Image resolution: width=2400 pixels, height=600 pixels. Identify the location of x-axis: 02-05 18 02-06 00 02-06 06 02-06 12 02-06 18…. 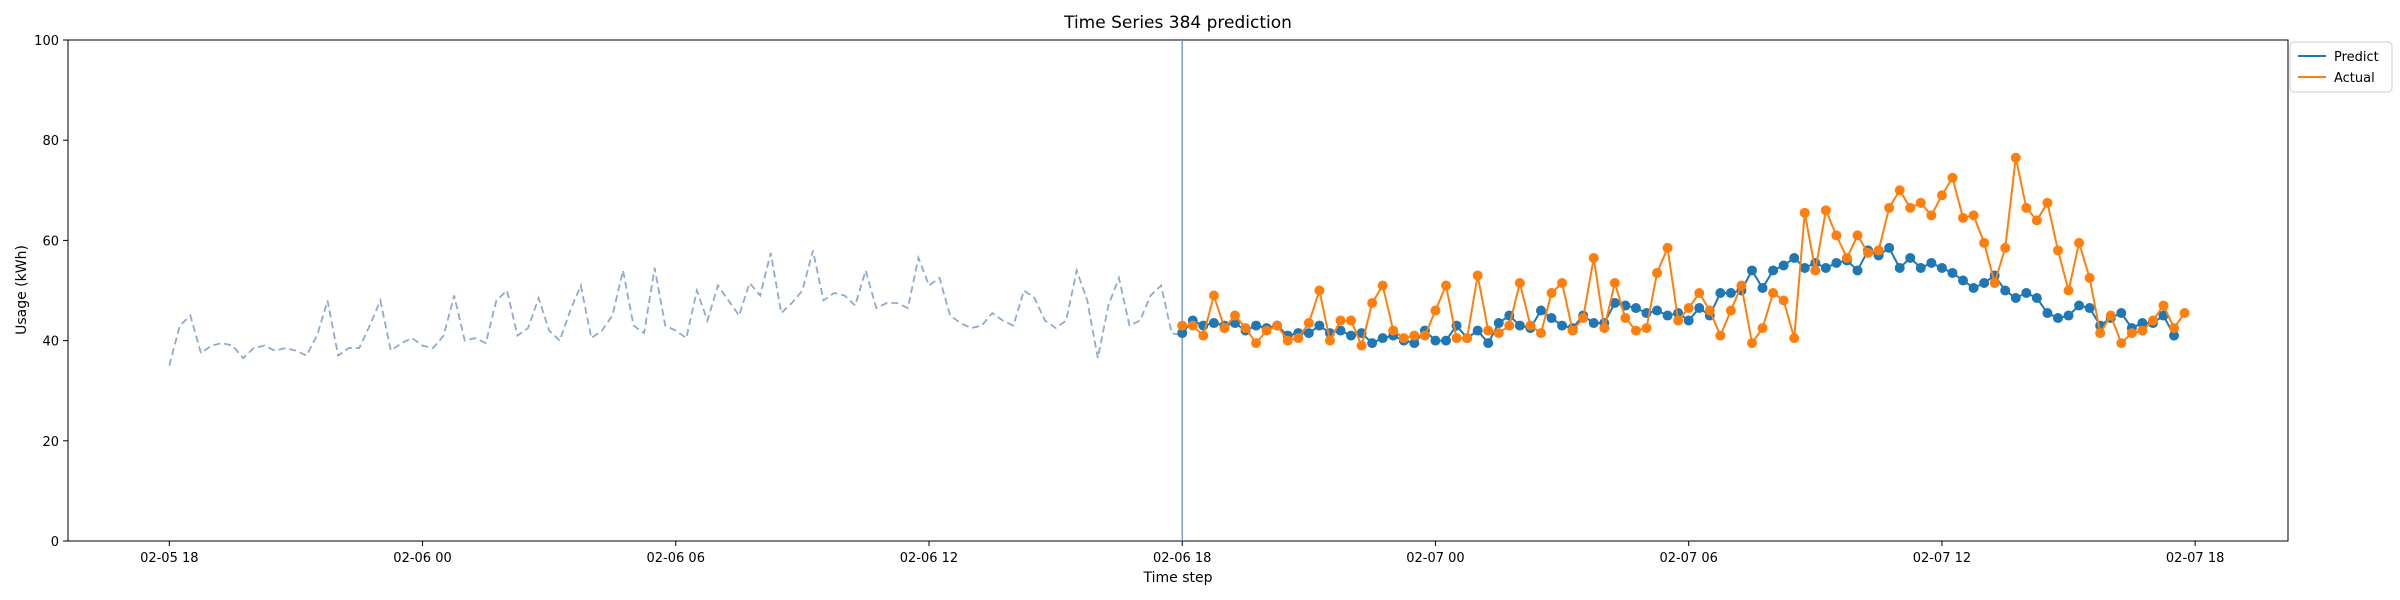
(1182, 553).